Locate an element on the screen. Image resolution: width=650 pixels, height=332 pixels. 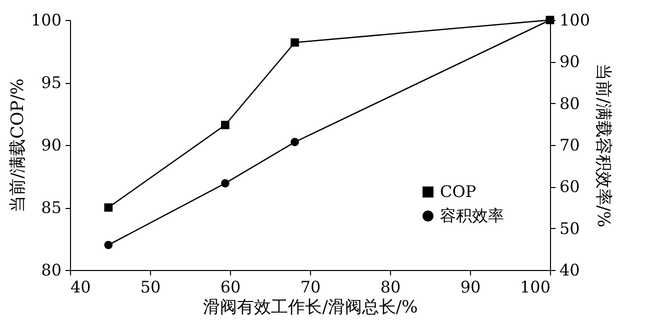
y-tick-label: 80 is located at coordinates (51, 270).